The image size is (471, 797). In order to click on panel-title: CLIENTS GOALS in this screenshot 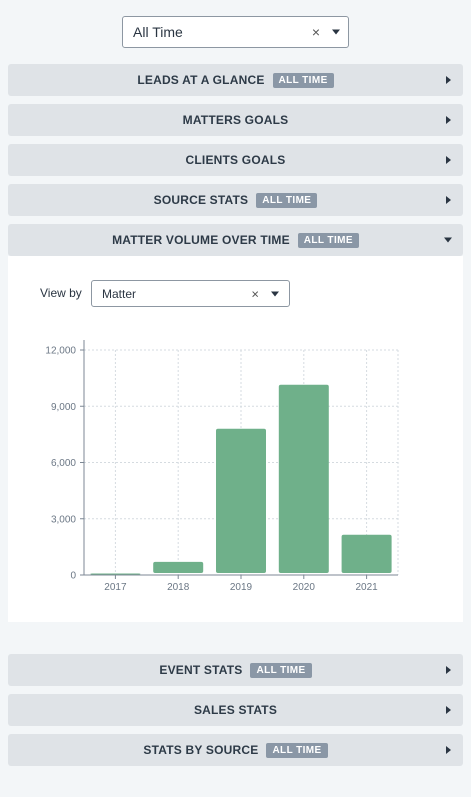, I will do `click(235, 160)`.